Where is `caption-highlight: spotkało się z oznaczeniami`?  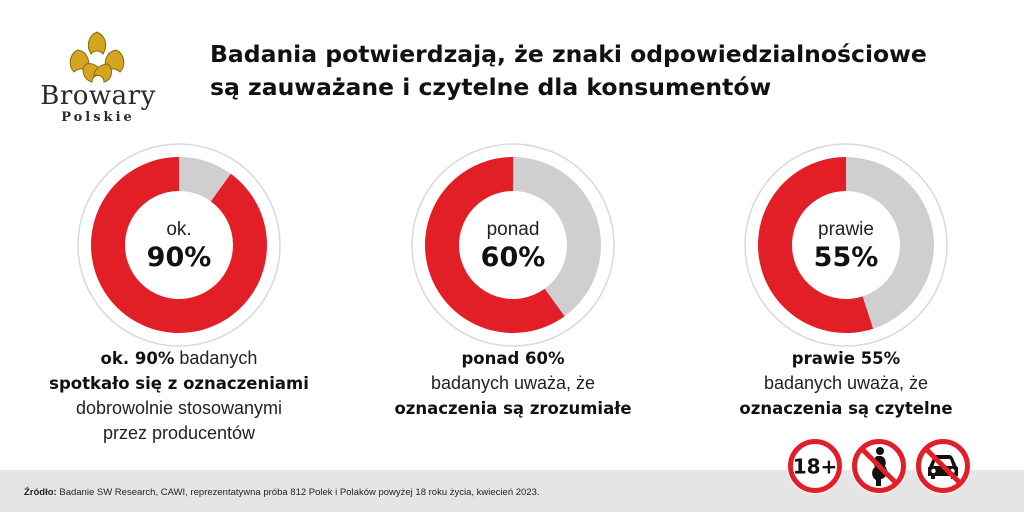
caption-highlight: spotkało się z oznaczeniami is located at coordinates (179, 383).